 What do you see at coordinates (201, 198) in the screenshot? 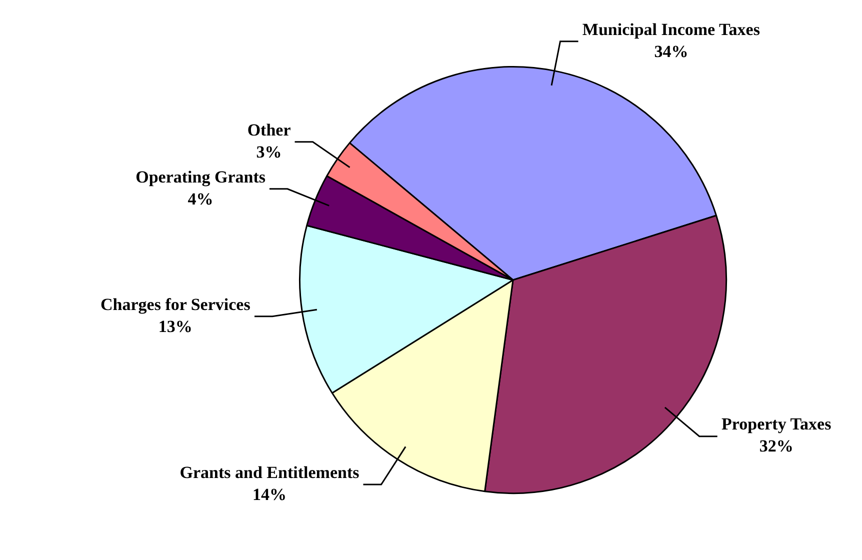
I see `data-label: 4%` at bounding box center [201, 198].